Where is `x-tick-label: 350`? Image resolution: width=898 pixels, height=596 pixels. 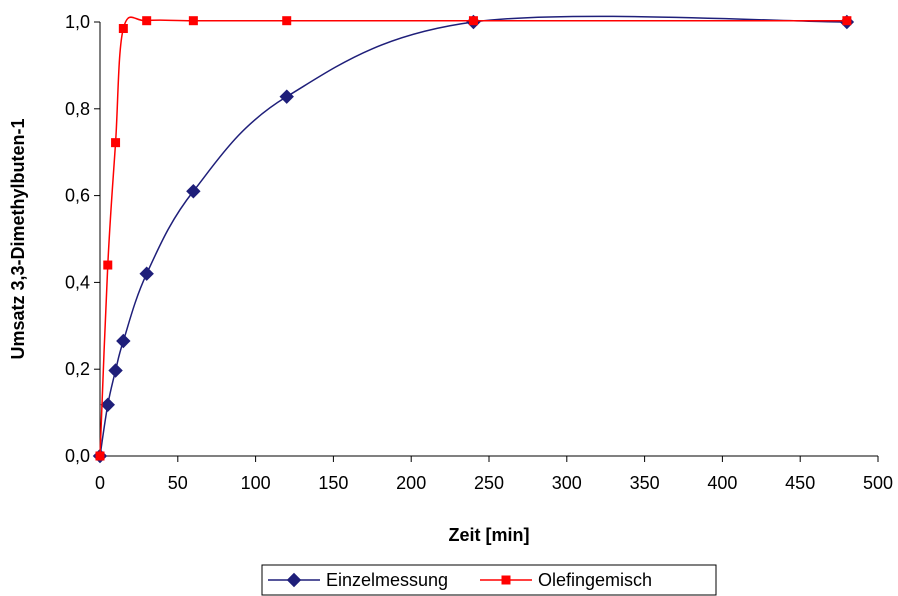
x-tick-label: 350 is located at coordinates (645, 483).